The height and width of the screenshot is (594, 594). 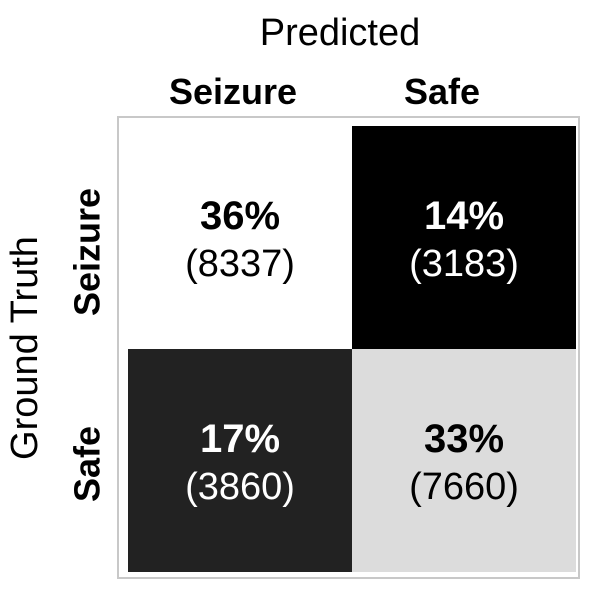 What do you see at coordinates (340, 33) in the screenshot?
I see `predicted-axis-title: Predicted` at bounding box center [340, 33].